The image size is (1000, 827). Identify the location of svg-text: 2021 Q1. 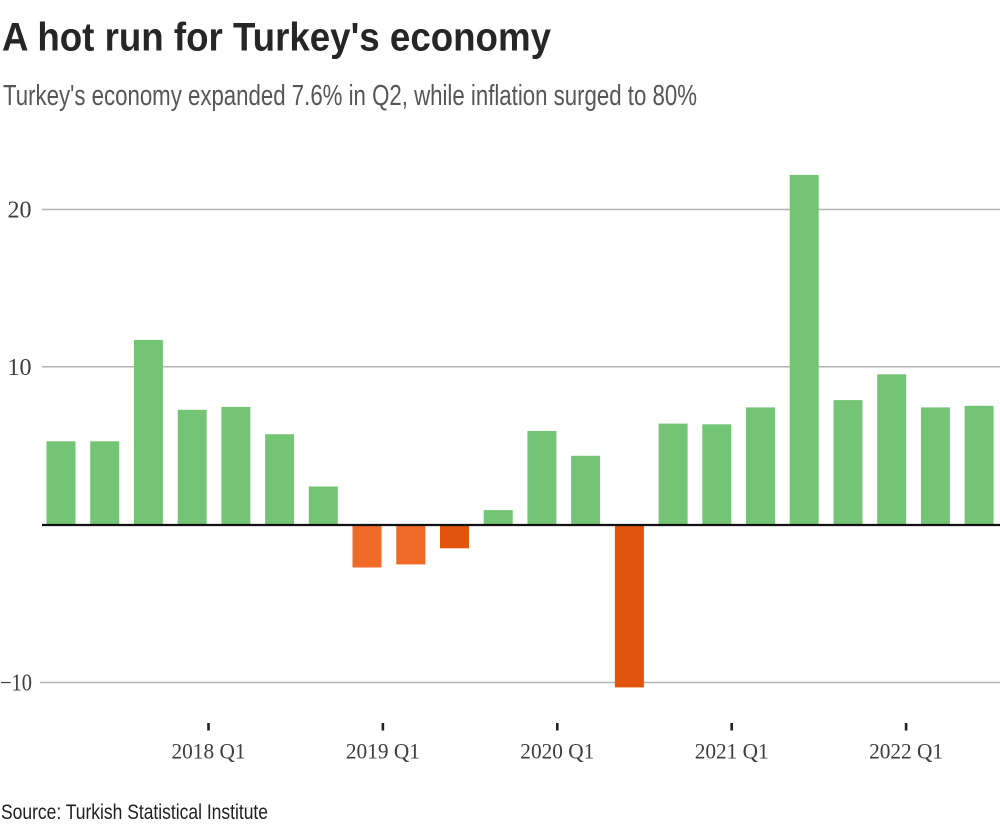
(732, 751).